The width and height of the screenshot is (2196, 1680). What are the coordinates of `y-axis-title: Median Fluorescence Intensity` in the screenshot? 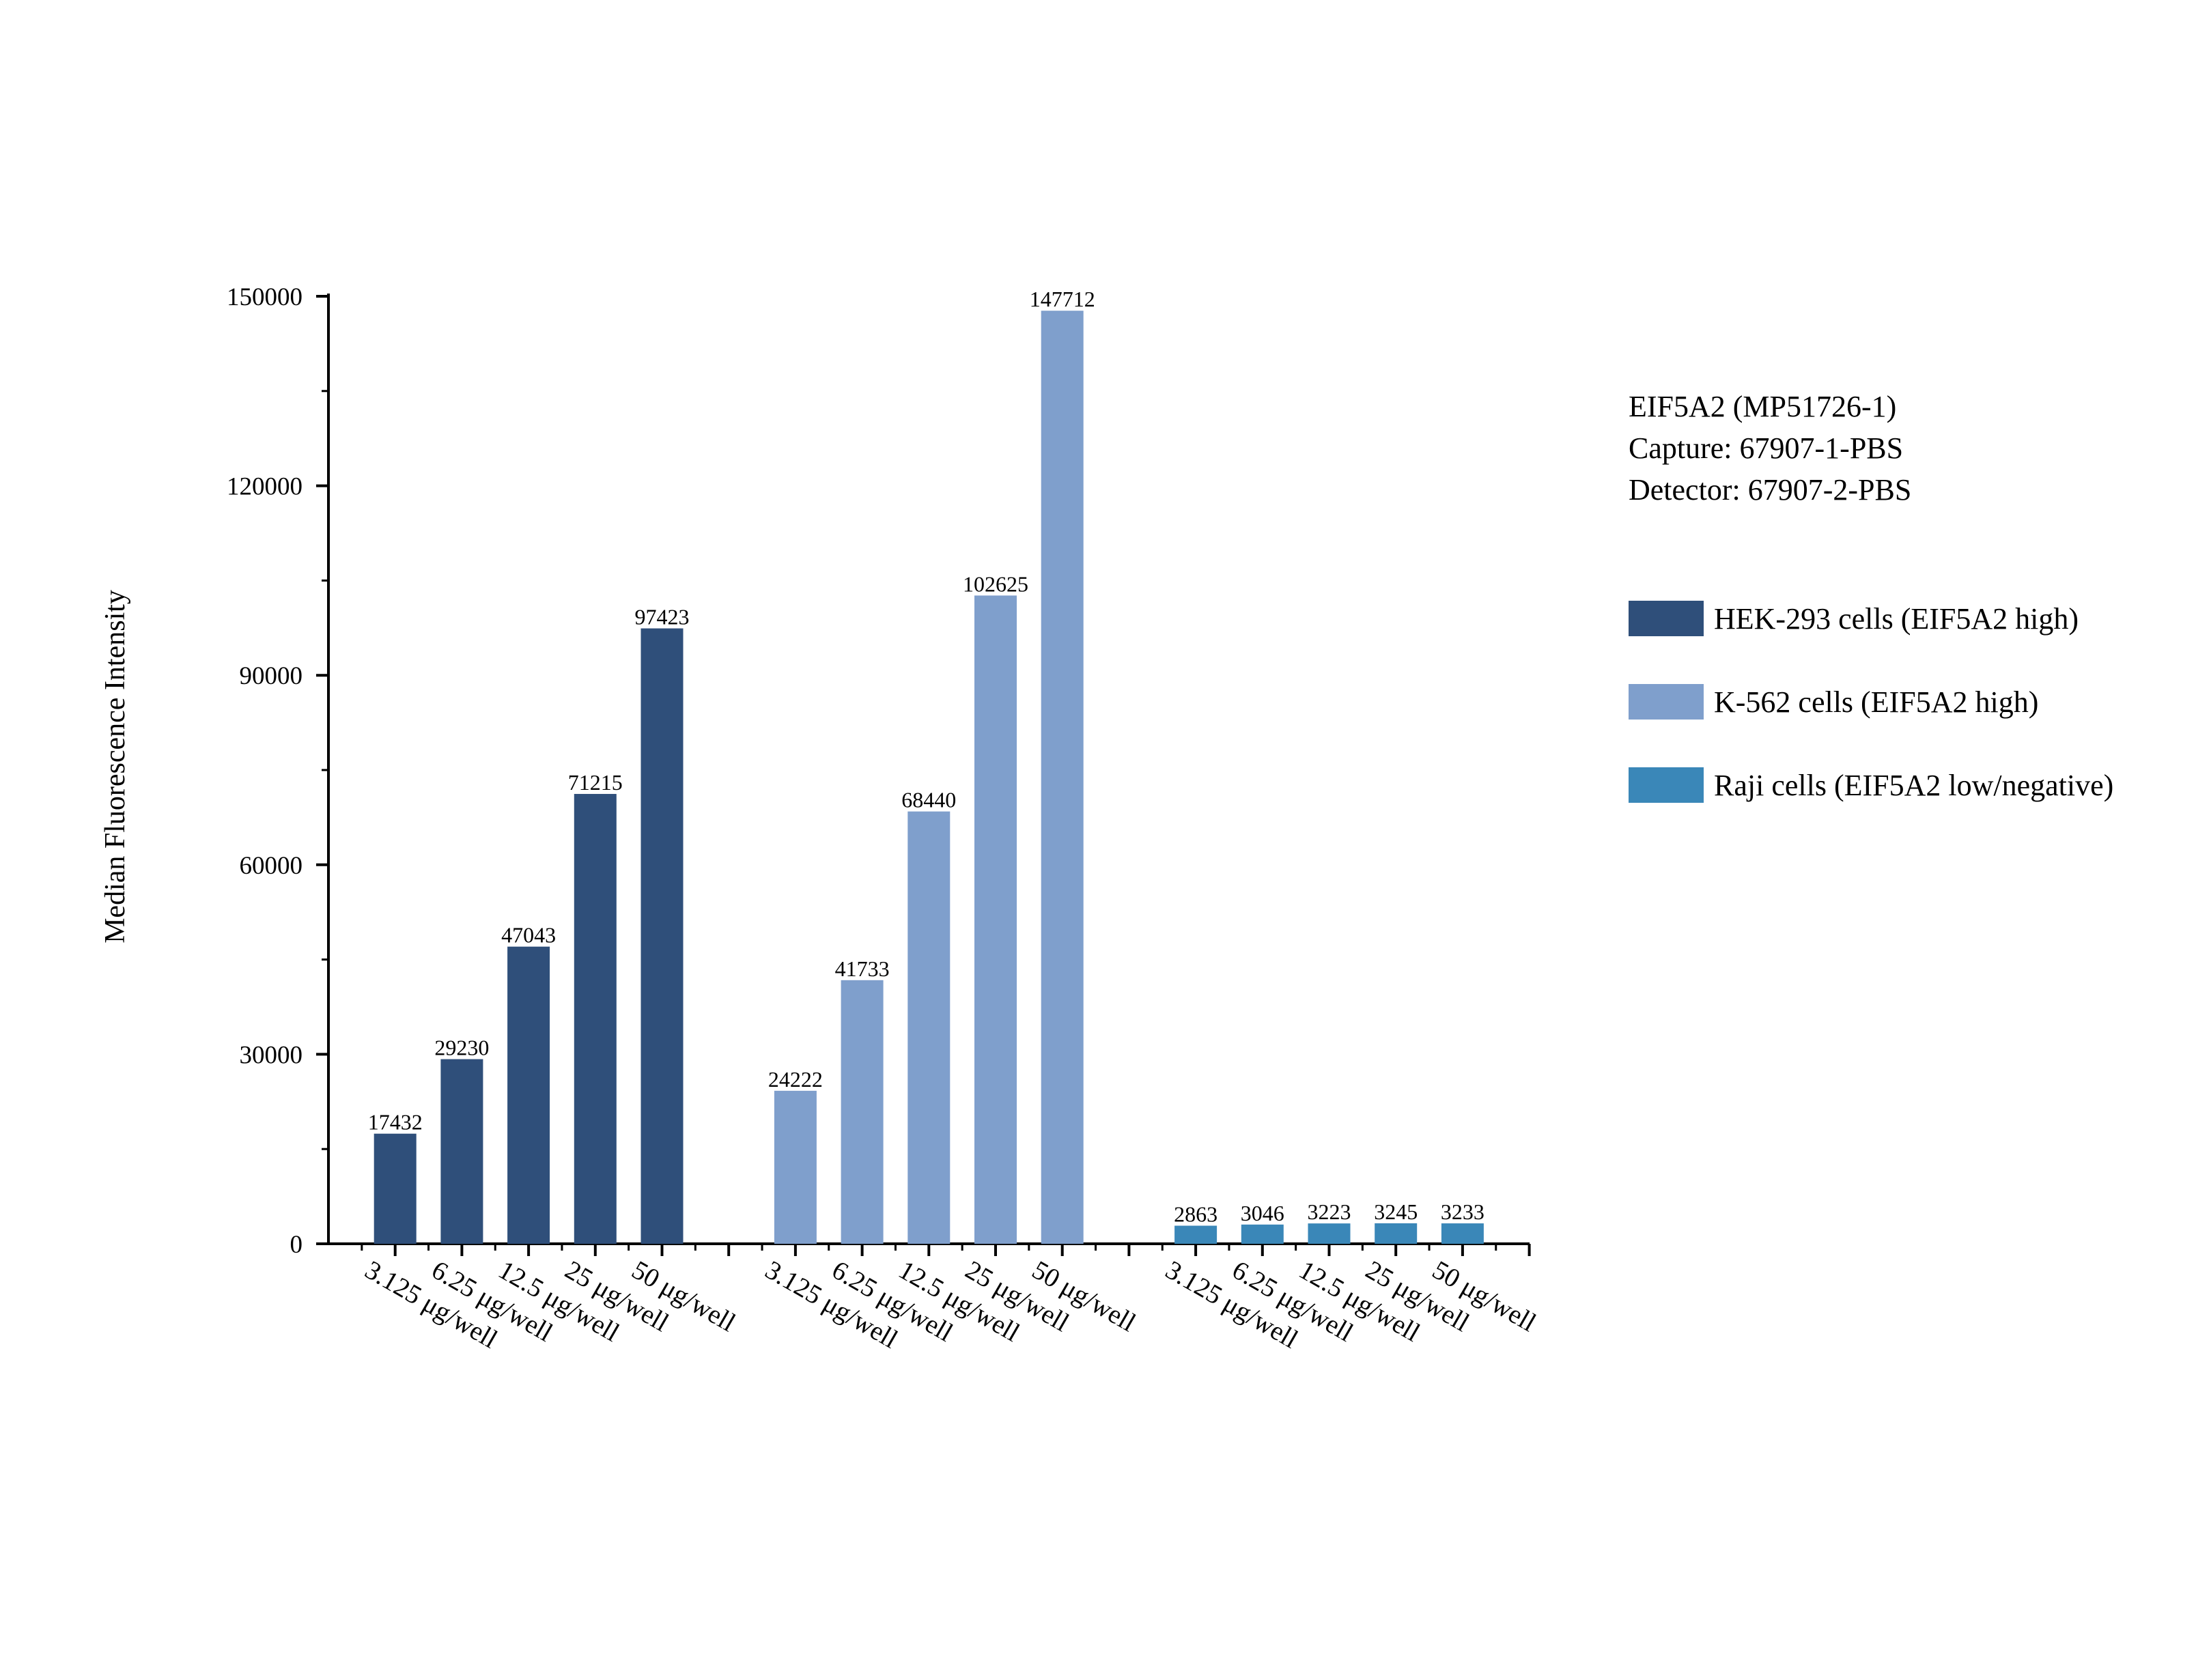 It's located at (116, 766).